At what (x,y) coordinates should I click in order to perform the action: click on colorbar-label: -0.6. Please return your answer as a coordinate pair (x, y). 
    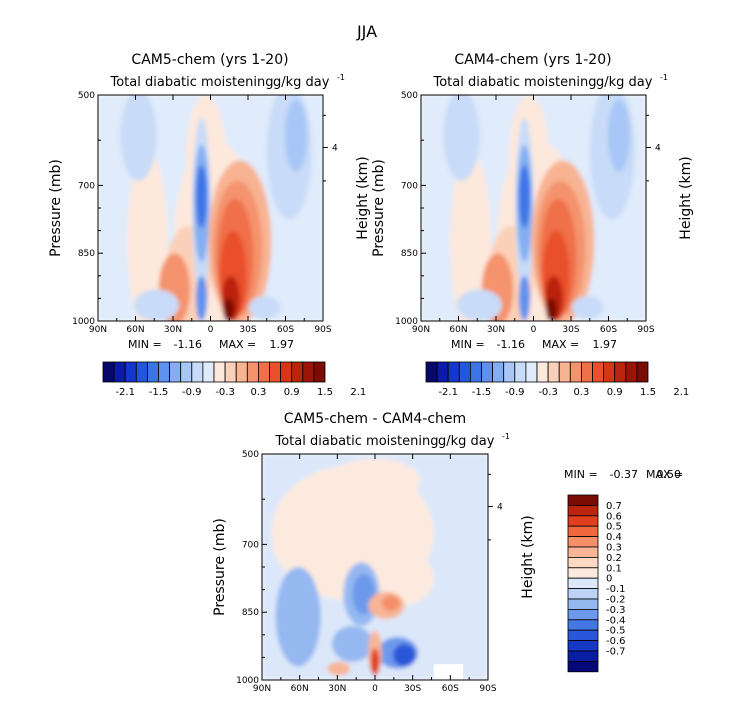
    Looking at the image, I should click on (616, 641).